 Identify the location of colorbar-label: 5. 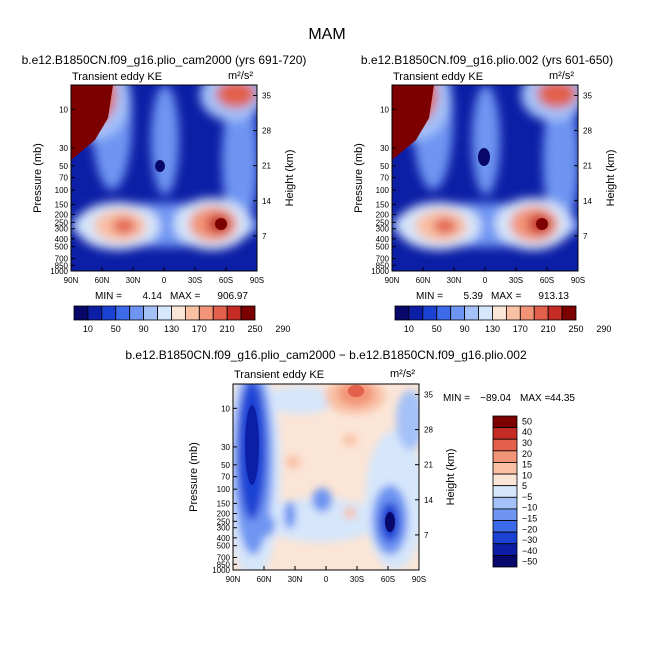
(524, 486).